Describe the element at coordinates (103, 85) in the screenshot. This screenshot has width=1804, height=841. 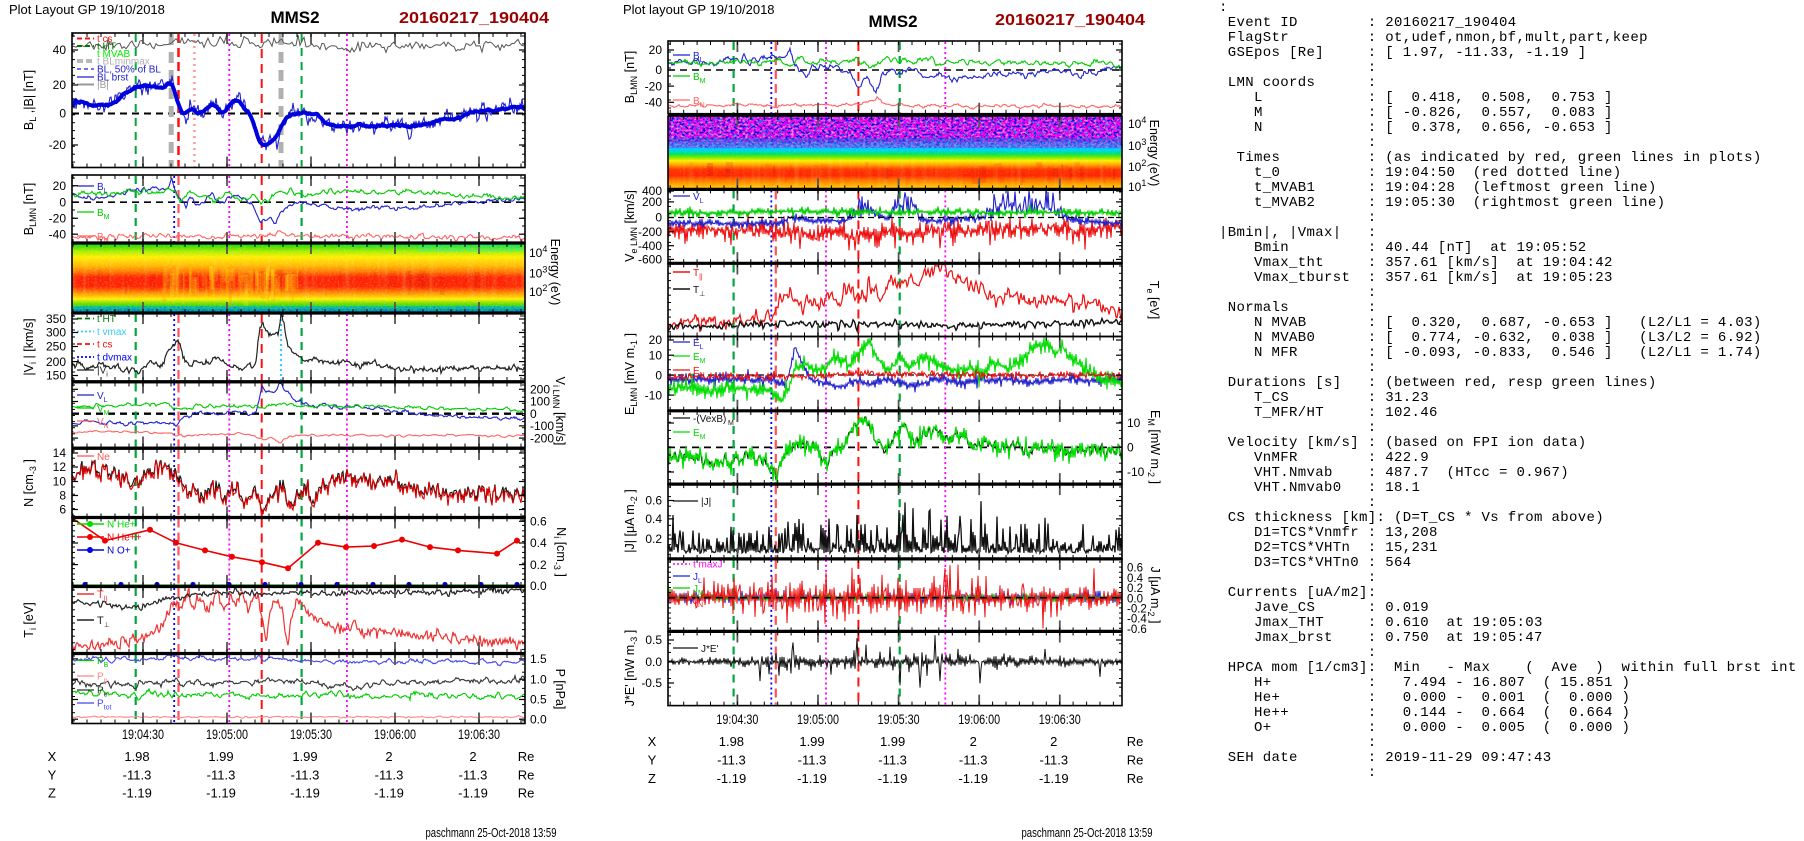
I see `svg-text: |B|` at that location.